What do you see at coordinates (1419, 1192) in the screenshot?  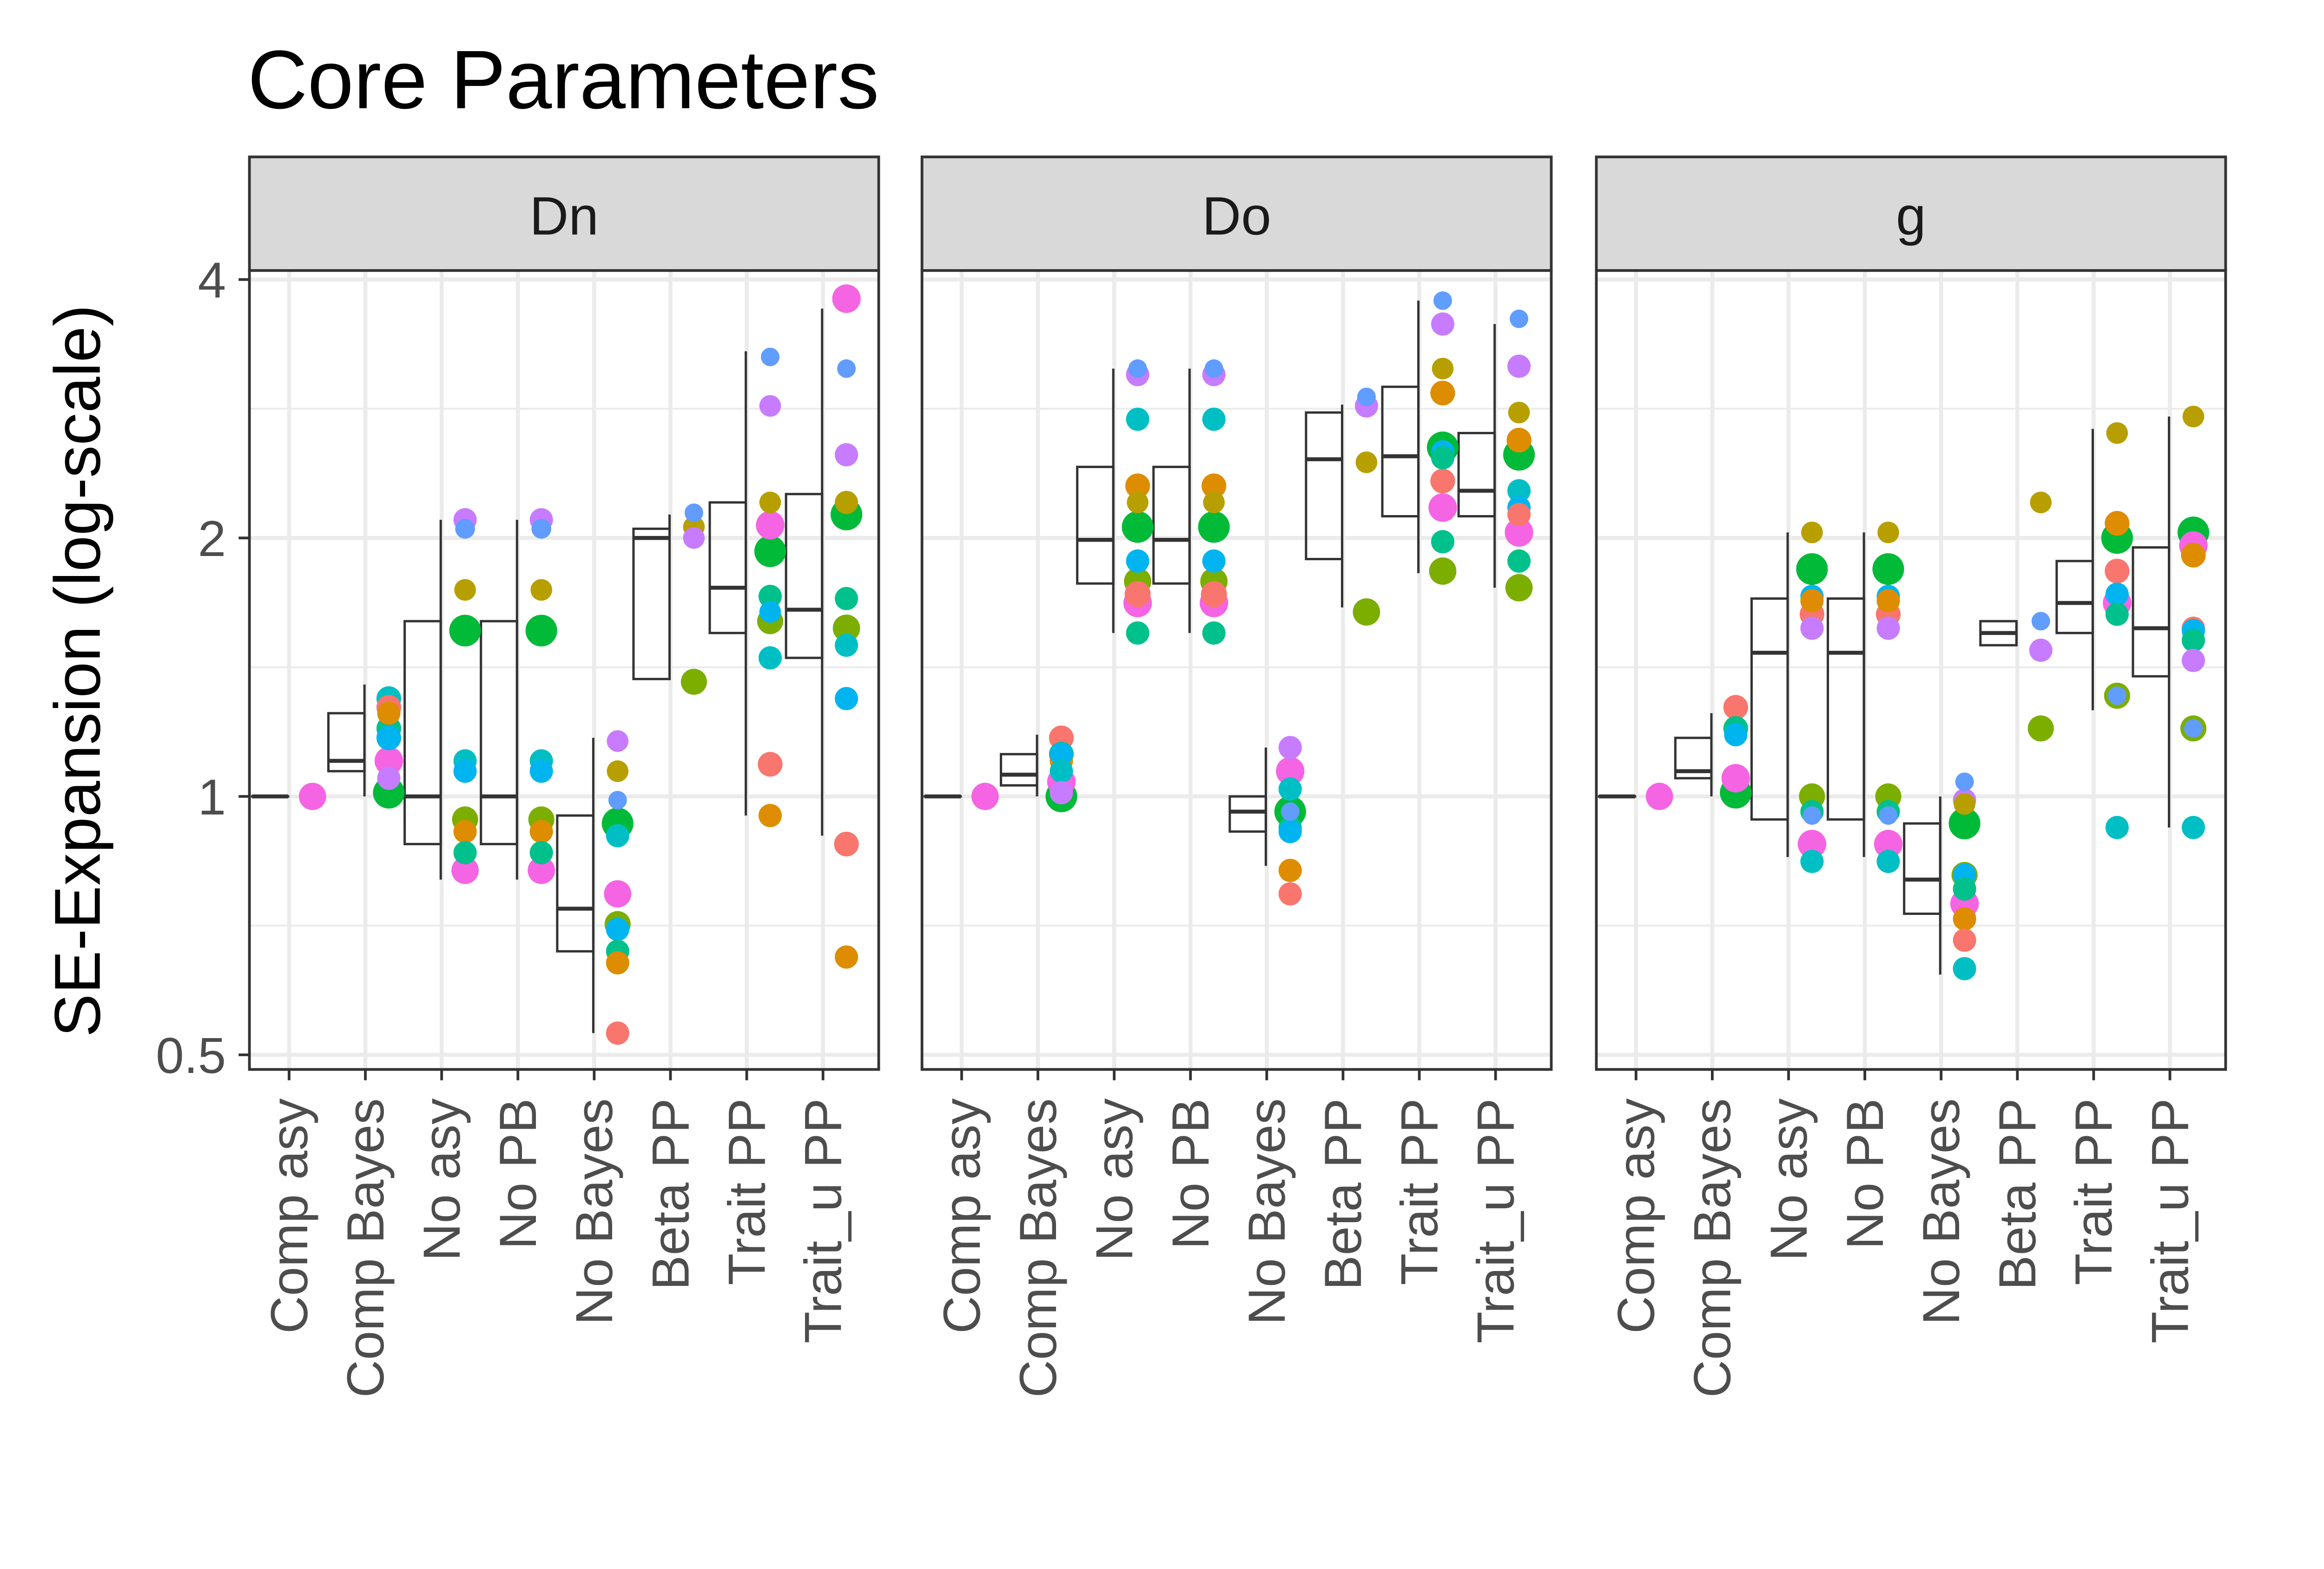 I see `x-tick-label: Trait PP` at bounding box center [1419, 1192].